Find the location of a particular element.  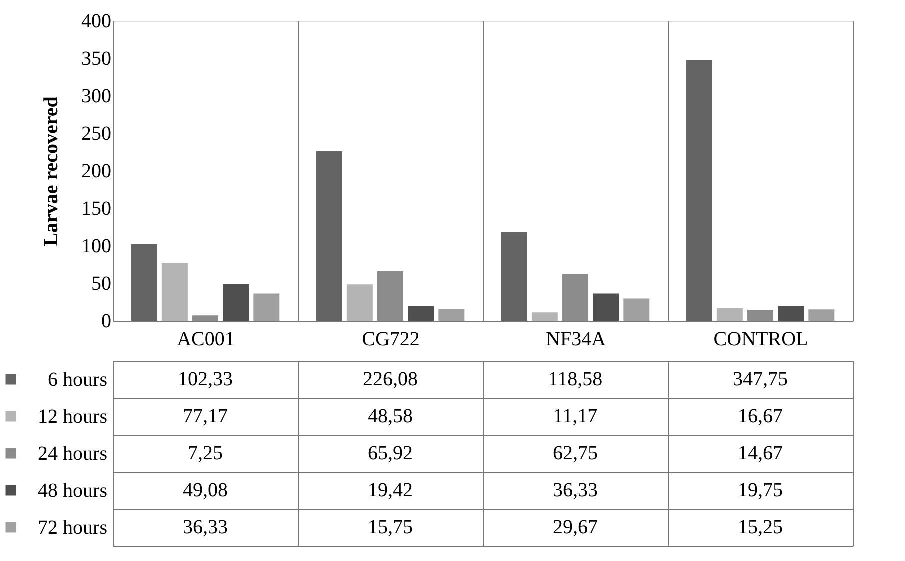

data-label: 226,08 is located at coordinates (390, 379).